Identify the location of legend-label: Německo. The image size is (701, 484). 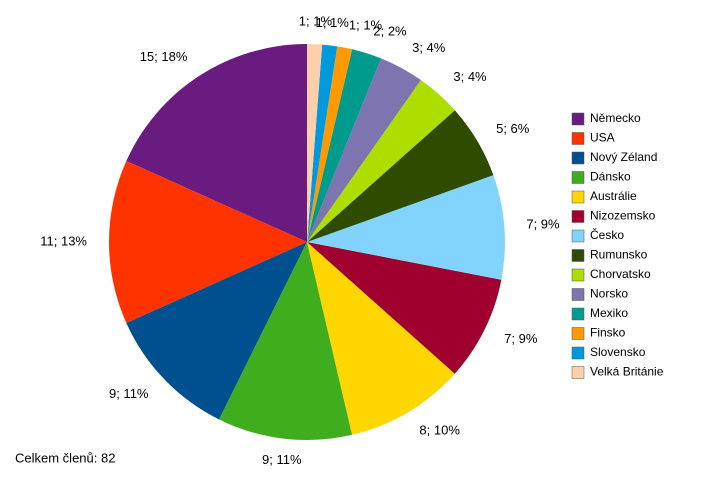
(615, 118).